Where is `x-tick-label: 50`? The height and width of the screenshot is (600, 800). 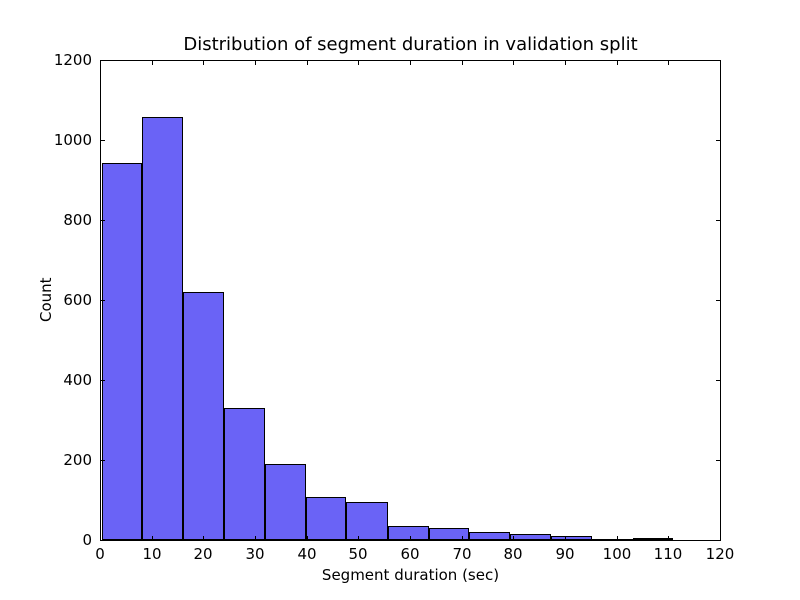 x-tick-label: 50 is located at coordinates (358, 554).